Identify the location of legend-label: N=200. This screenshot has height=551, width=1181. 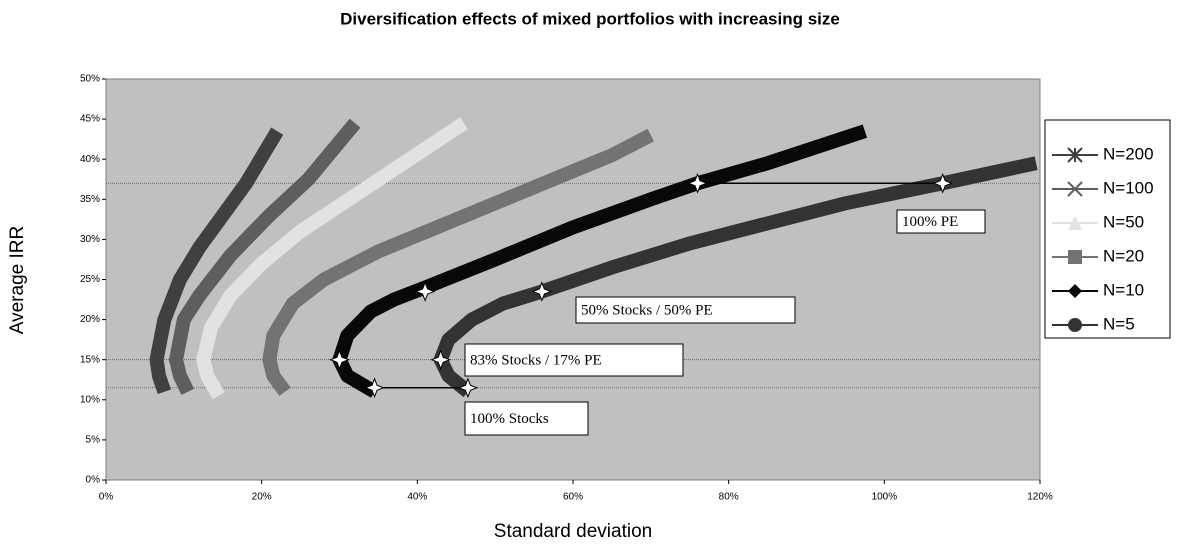
(1128, 153).